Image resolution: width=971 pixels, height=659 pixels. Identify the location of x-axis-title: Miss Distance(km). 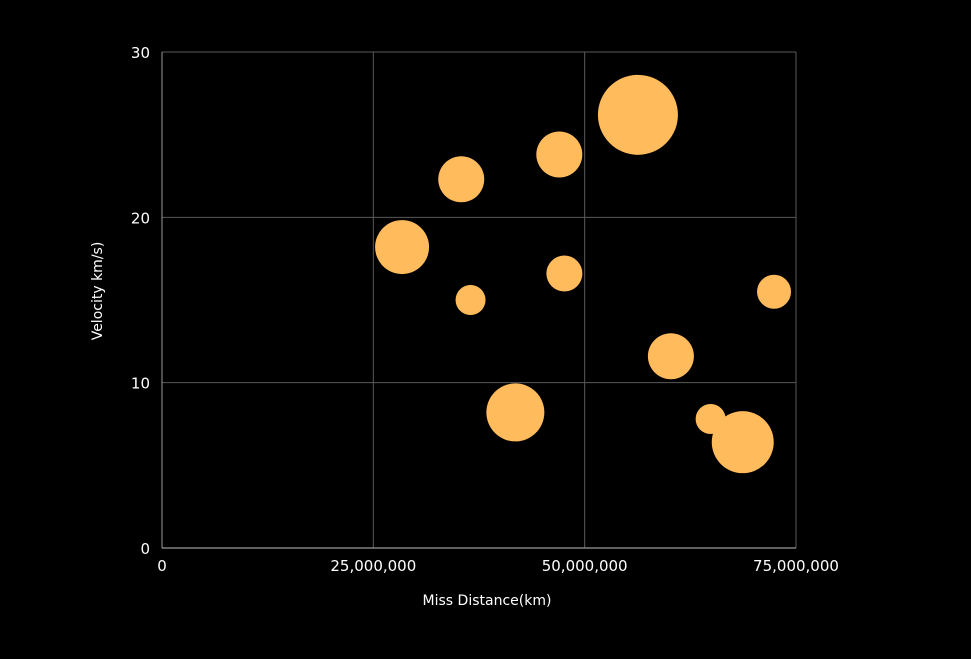
(487, 601).